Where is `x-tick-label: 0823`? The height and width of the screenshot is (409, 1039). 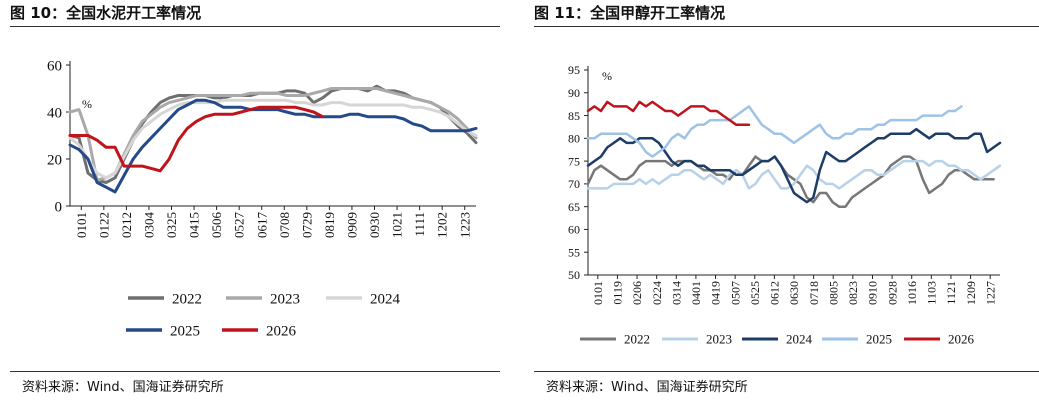 x-tick-label: 0823 is located at coordinates (853, 293).